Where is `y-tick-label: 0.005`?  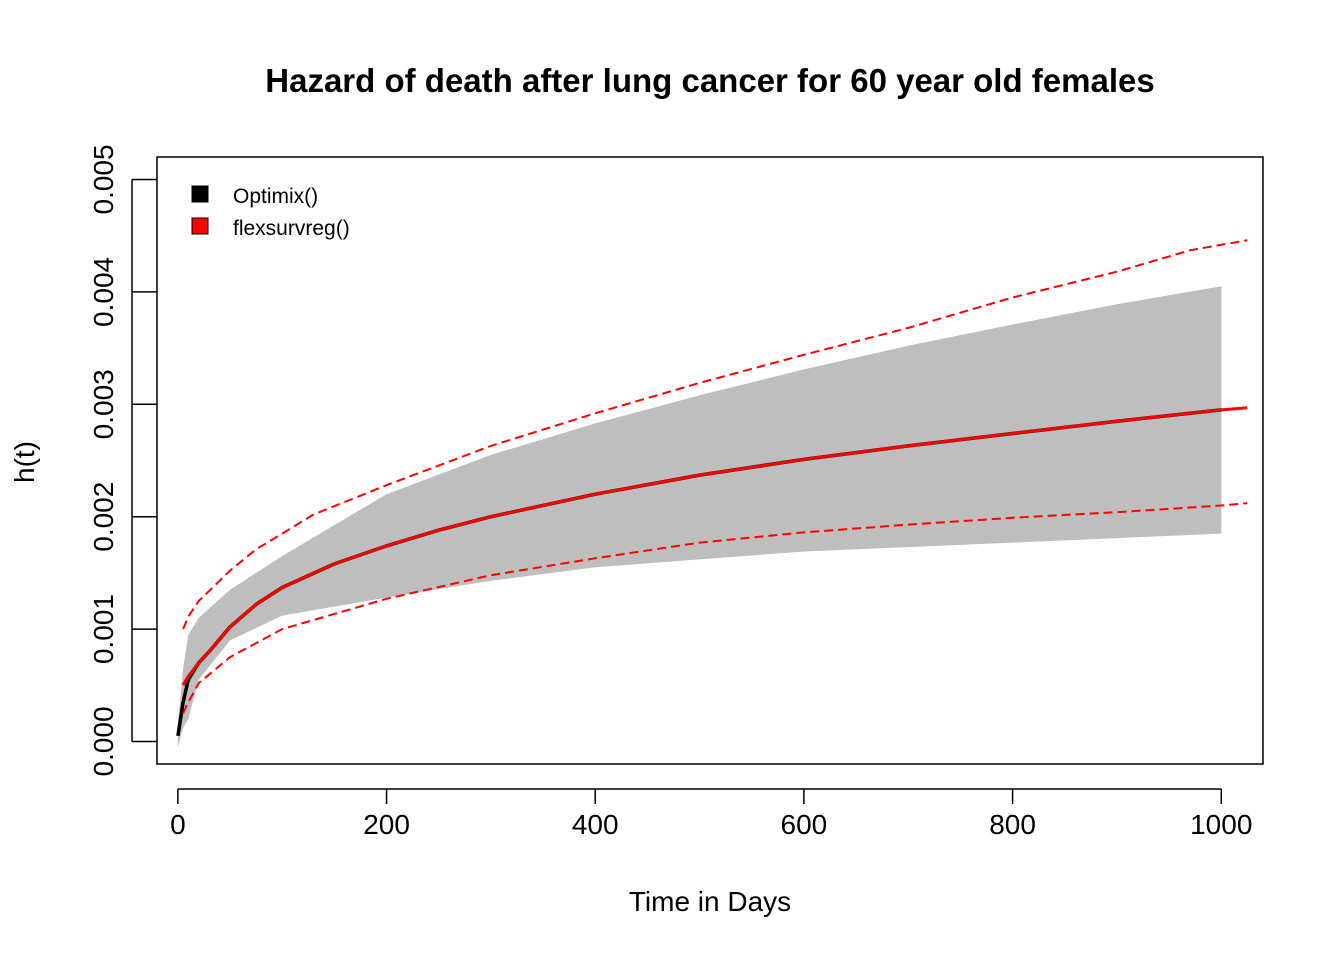 y-tick-label: 0.005 is located at coordinates (103, 179).